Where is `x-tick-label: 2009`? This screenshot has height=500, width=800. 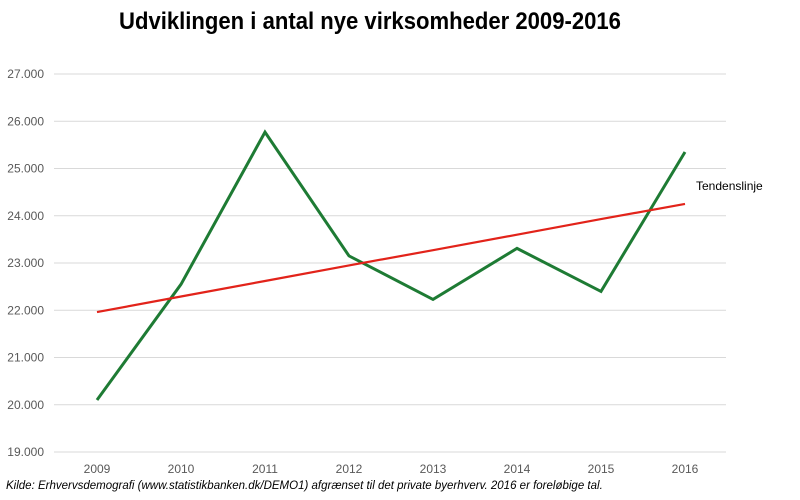 x-tick-label: 2009 is located at coordinates (97, 469).